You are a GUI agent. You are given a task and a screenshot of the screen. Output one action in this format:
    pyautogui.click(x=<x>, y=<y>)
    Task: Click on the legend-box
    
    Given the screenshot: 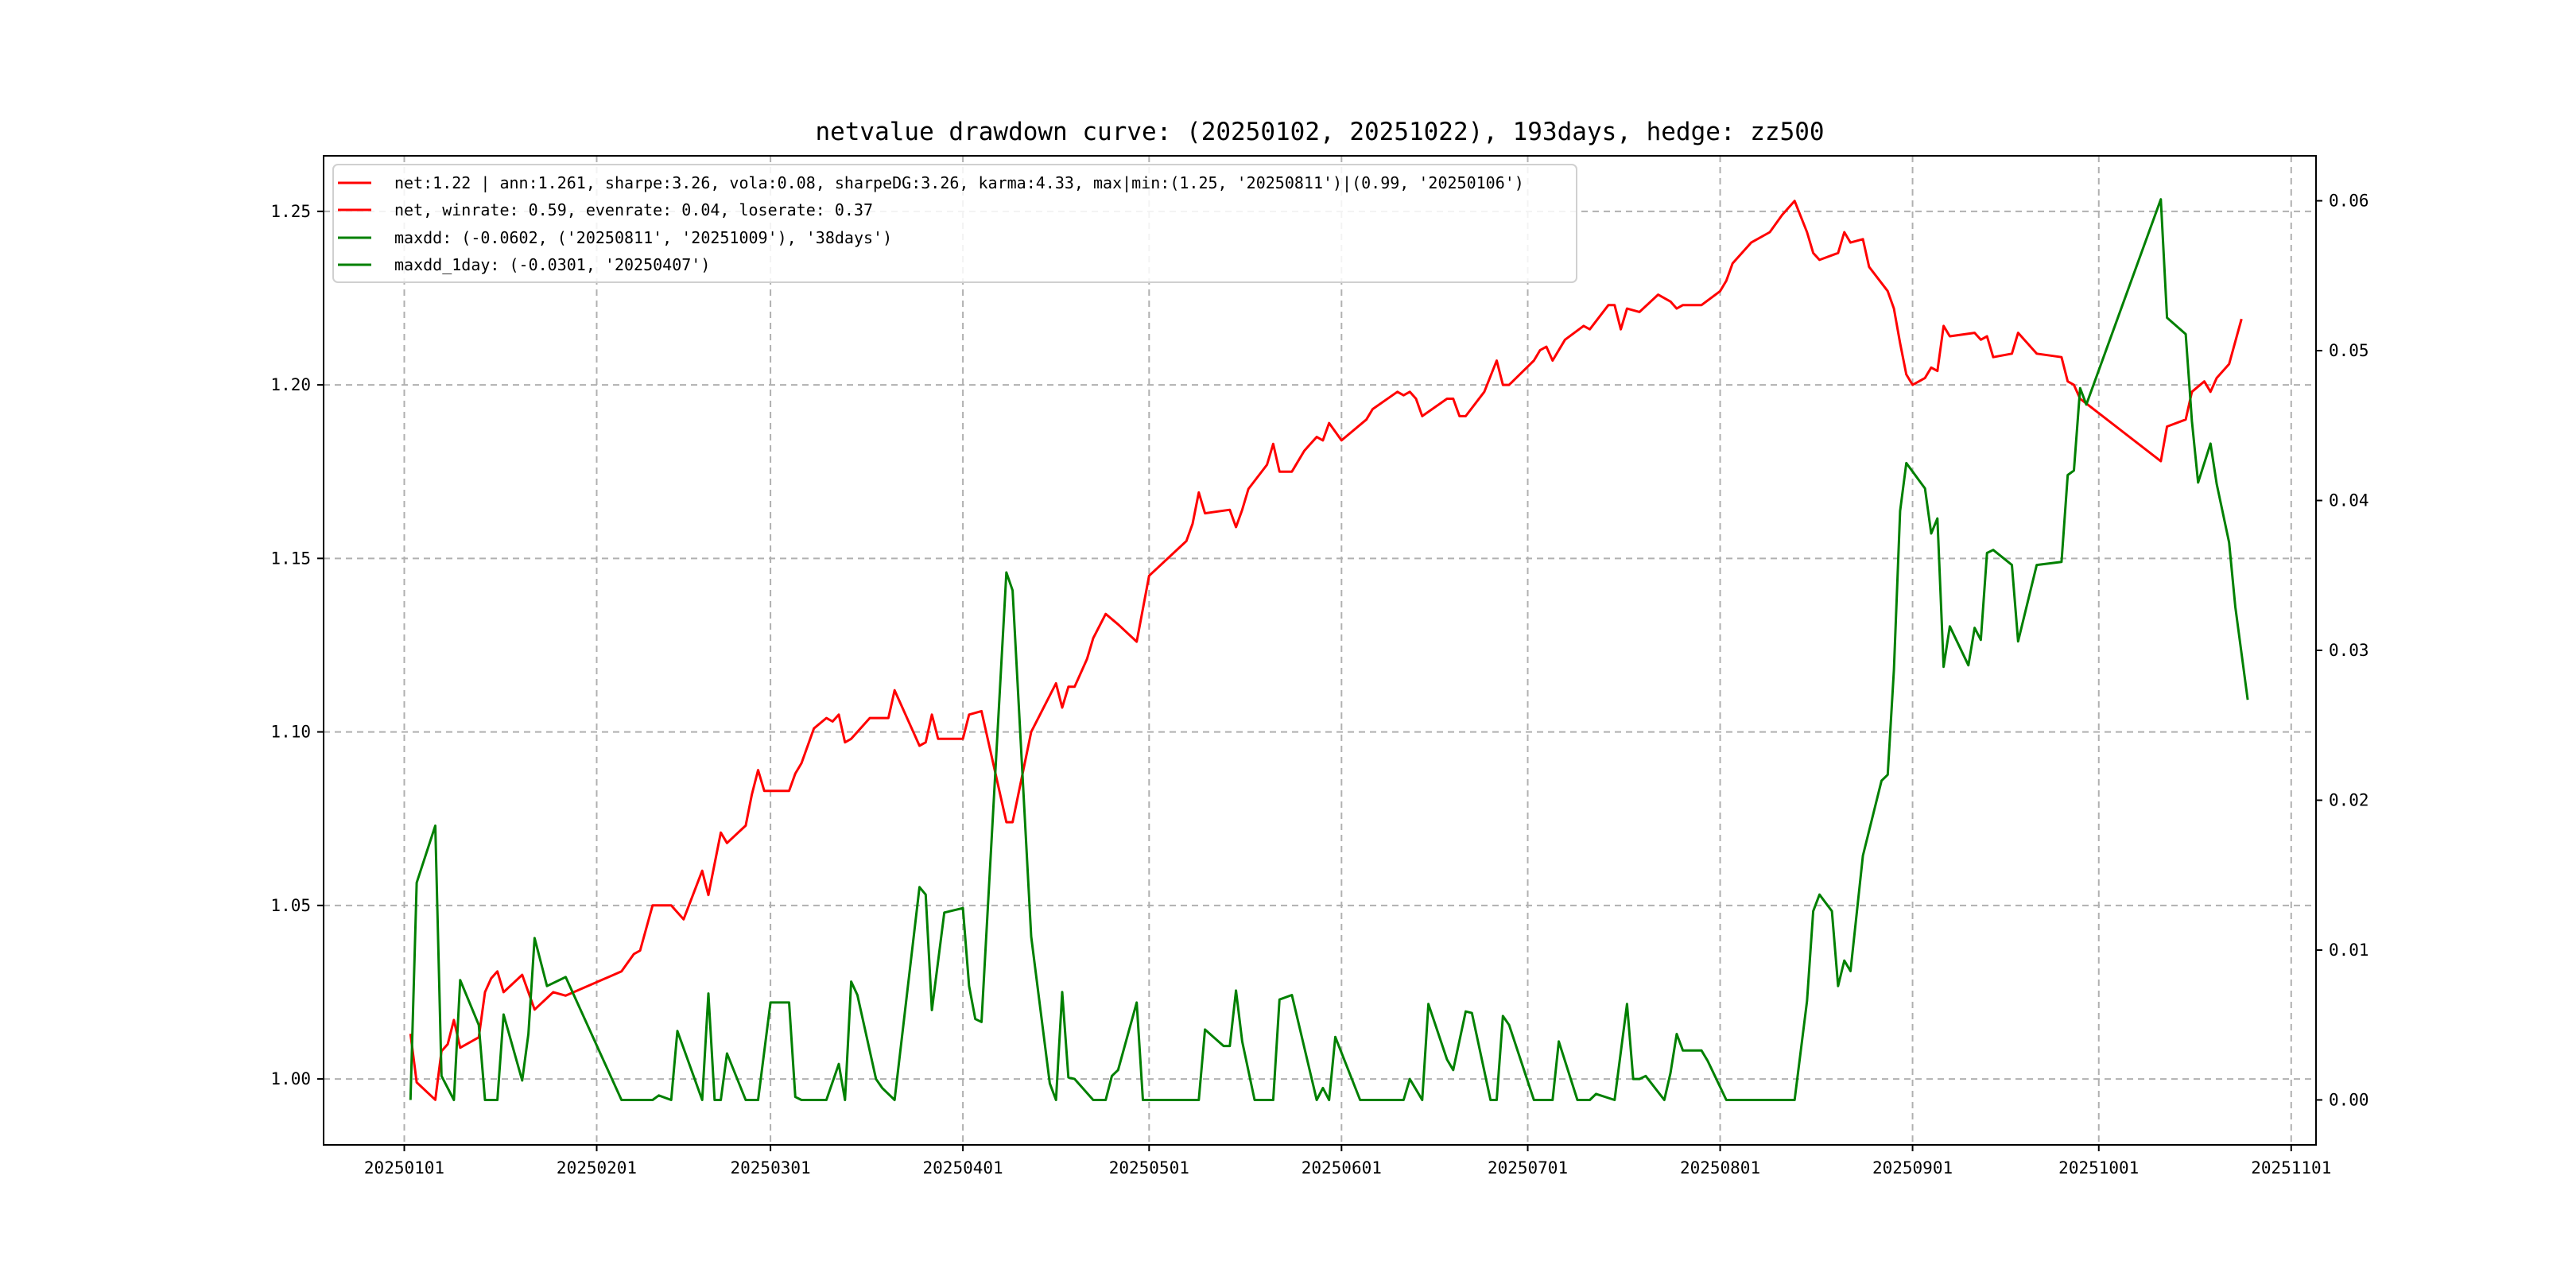 What is the action you would take?
    pyautogui.click(x=955, y=223)
    